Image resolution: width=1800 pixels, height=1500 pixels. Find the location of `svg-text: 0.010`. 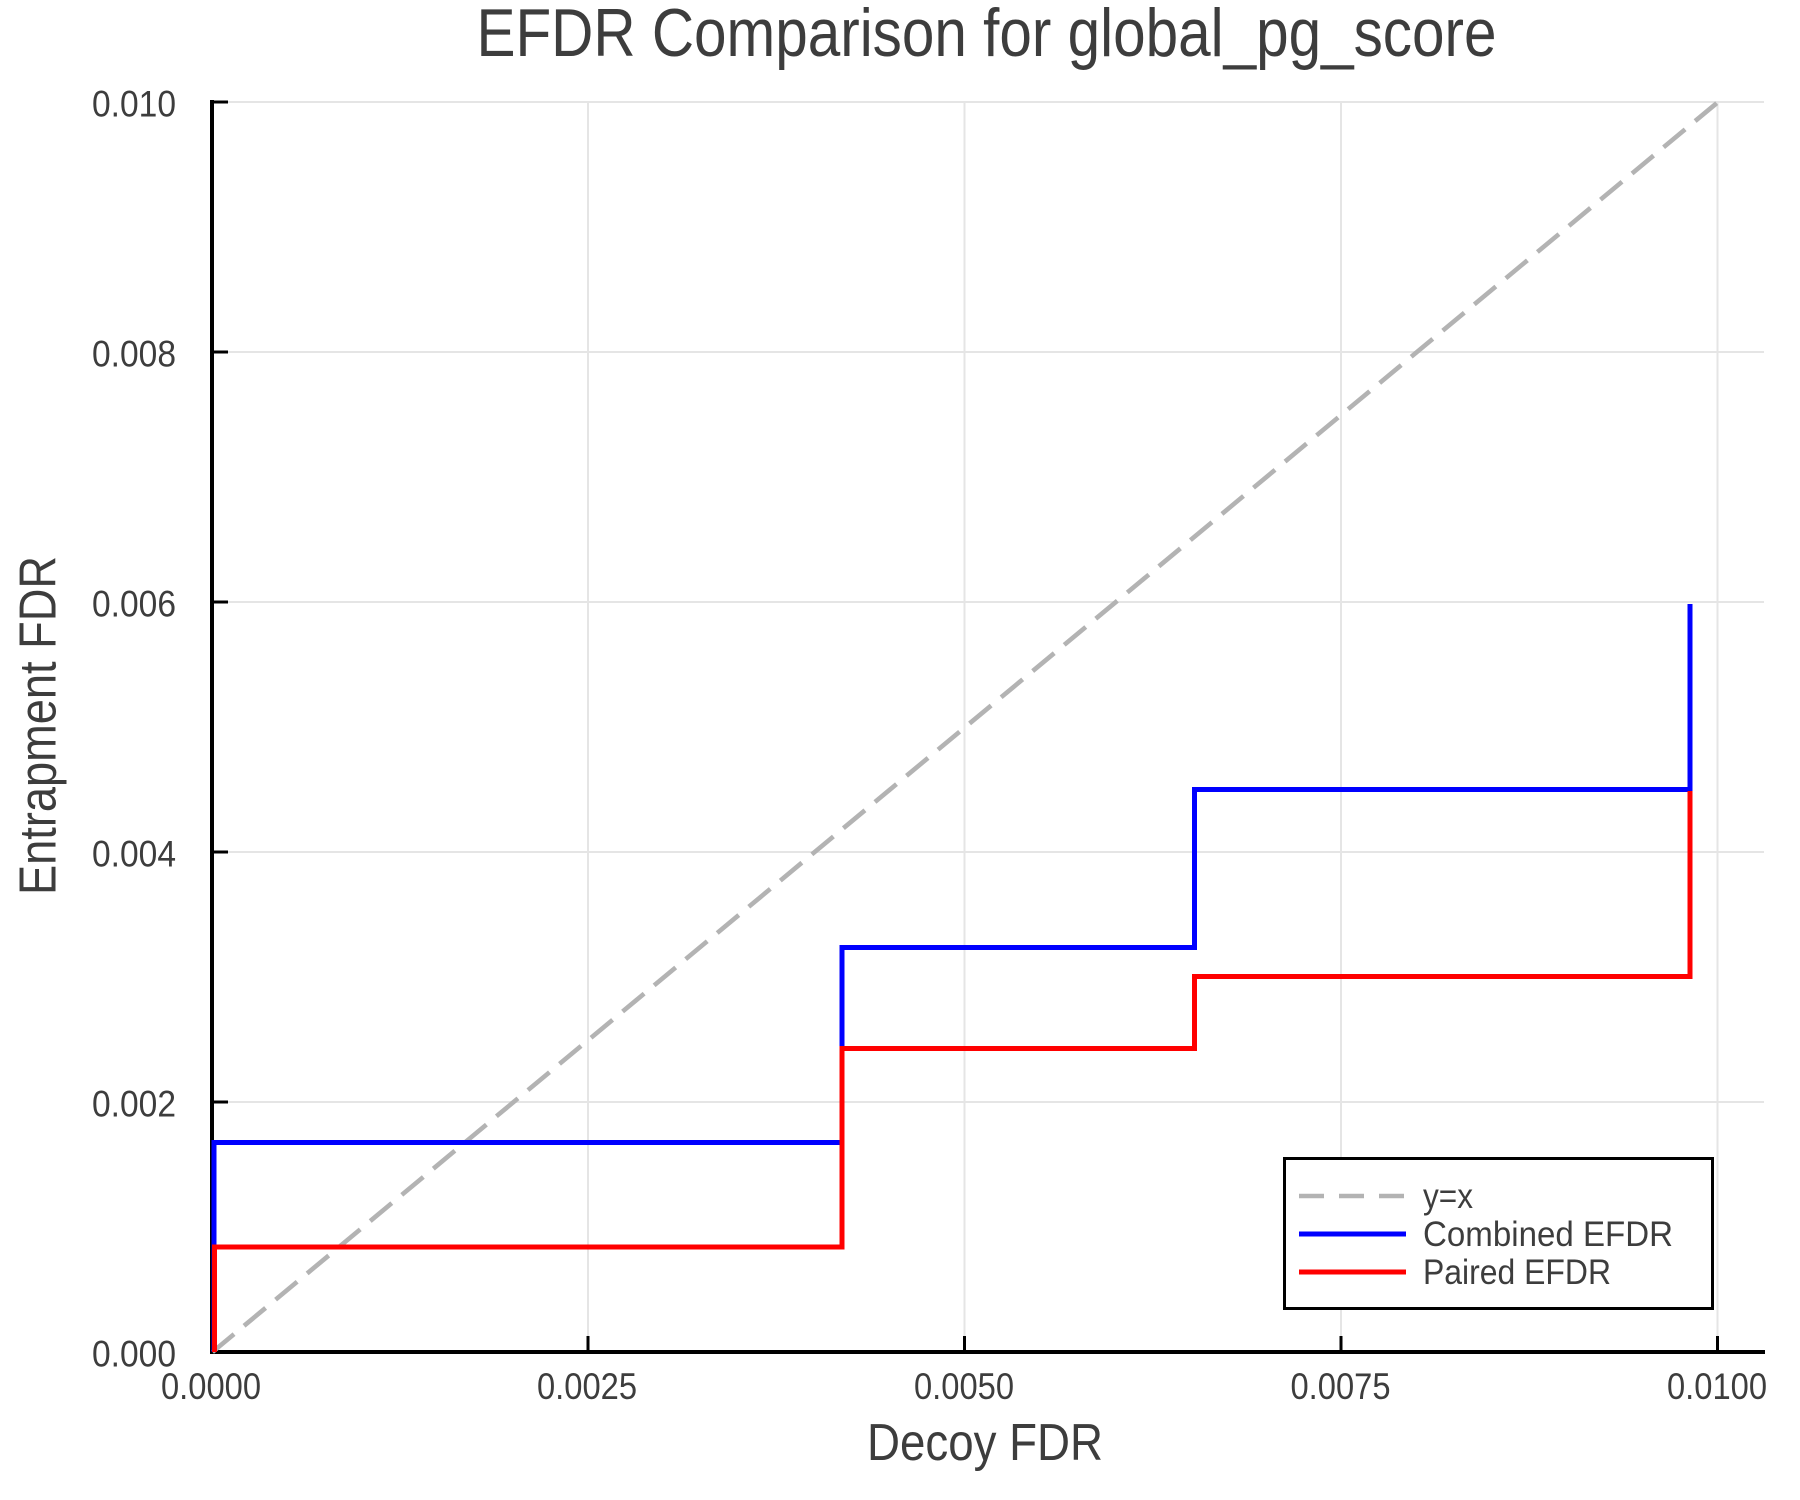

svg-text: 0.010 is located at coordinates (134, 104).